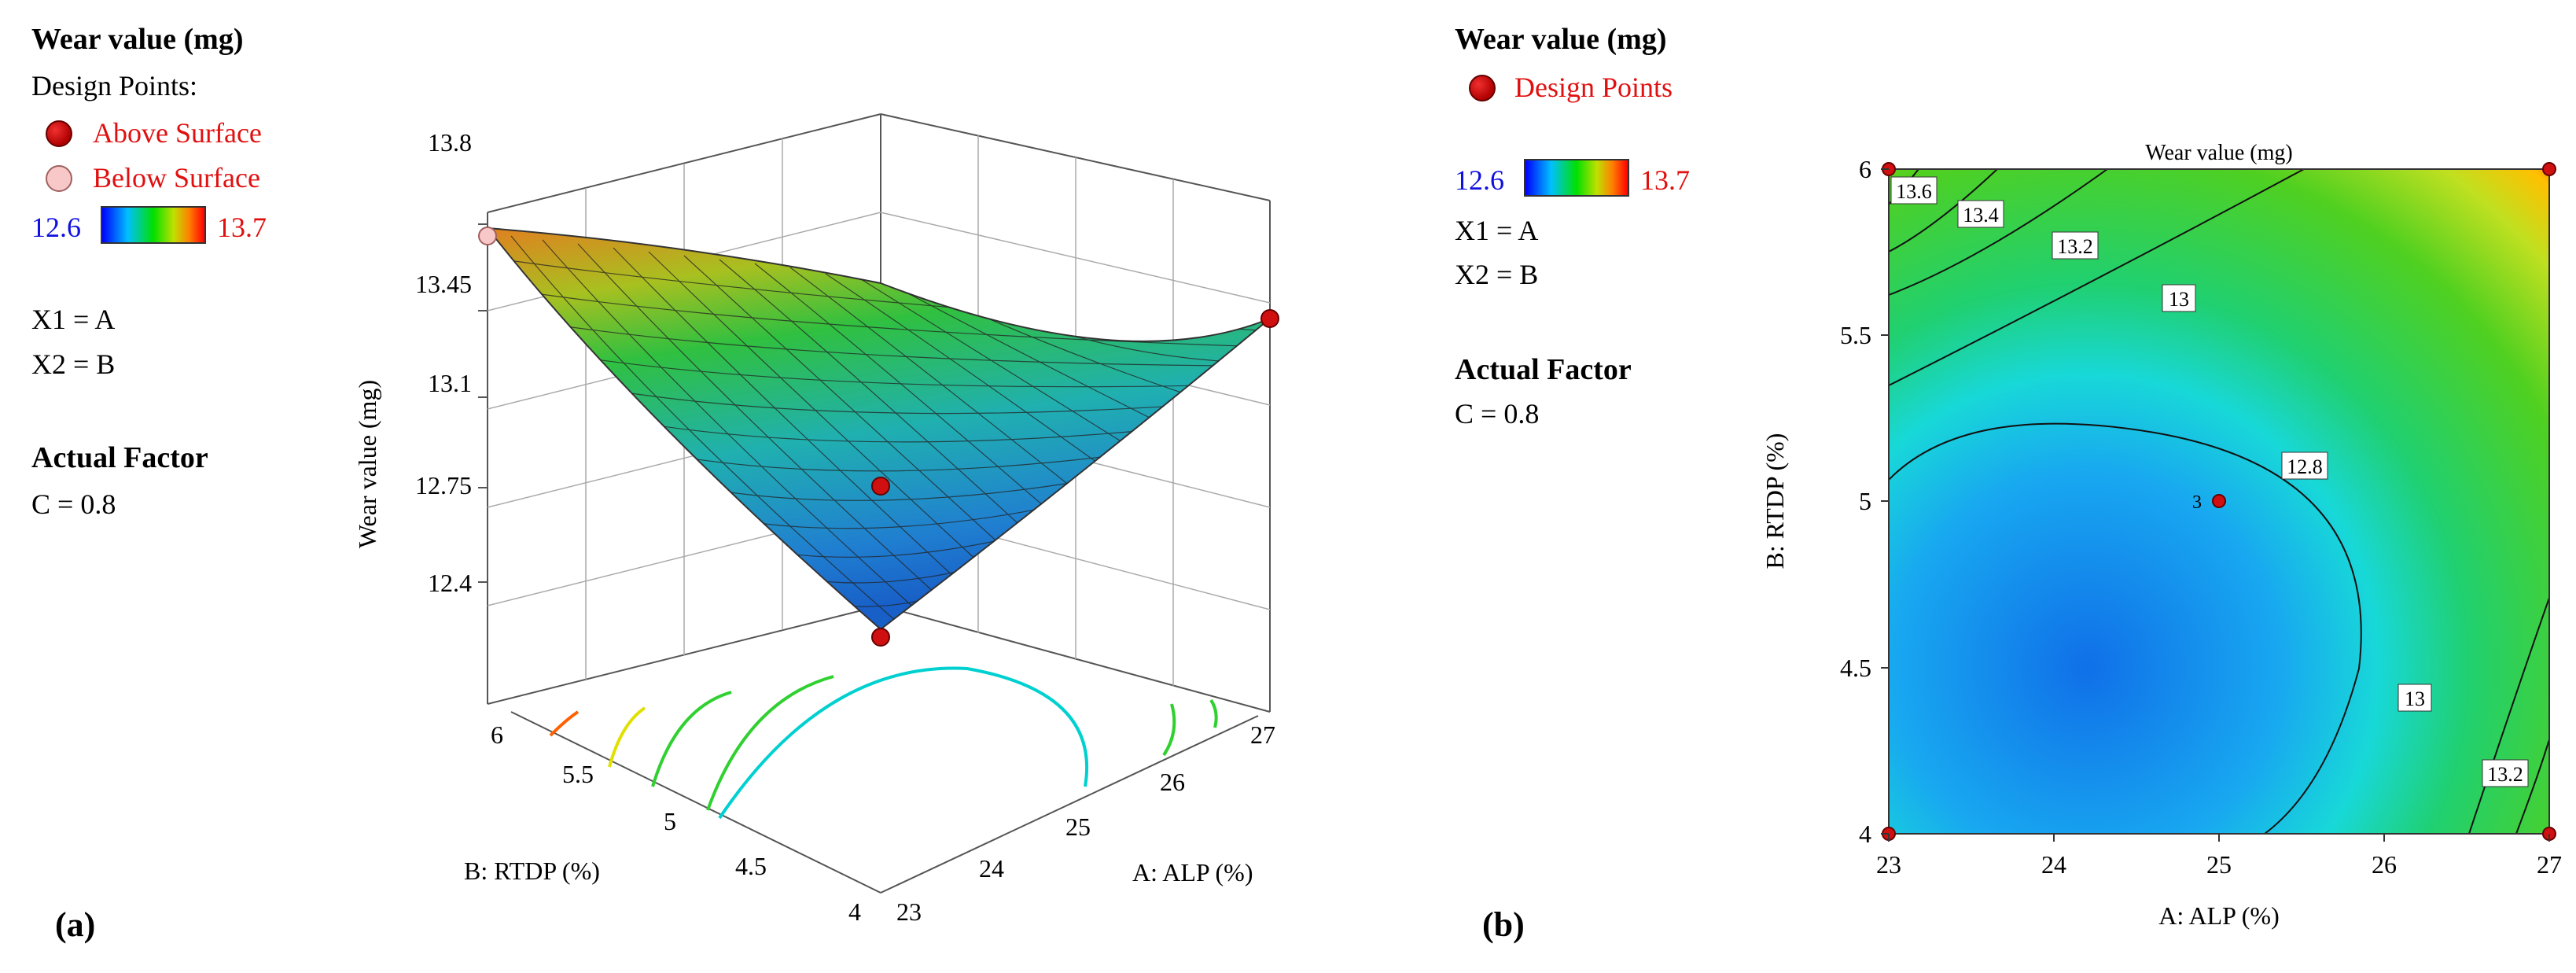 This screenshot has width=2576, height=973. I want to click on legend-b-color-min: 12.6, so click(1479, 180).